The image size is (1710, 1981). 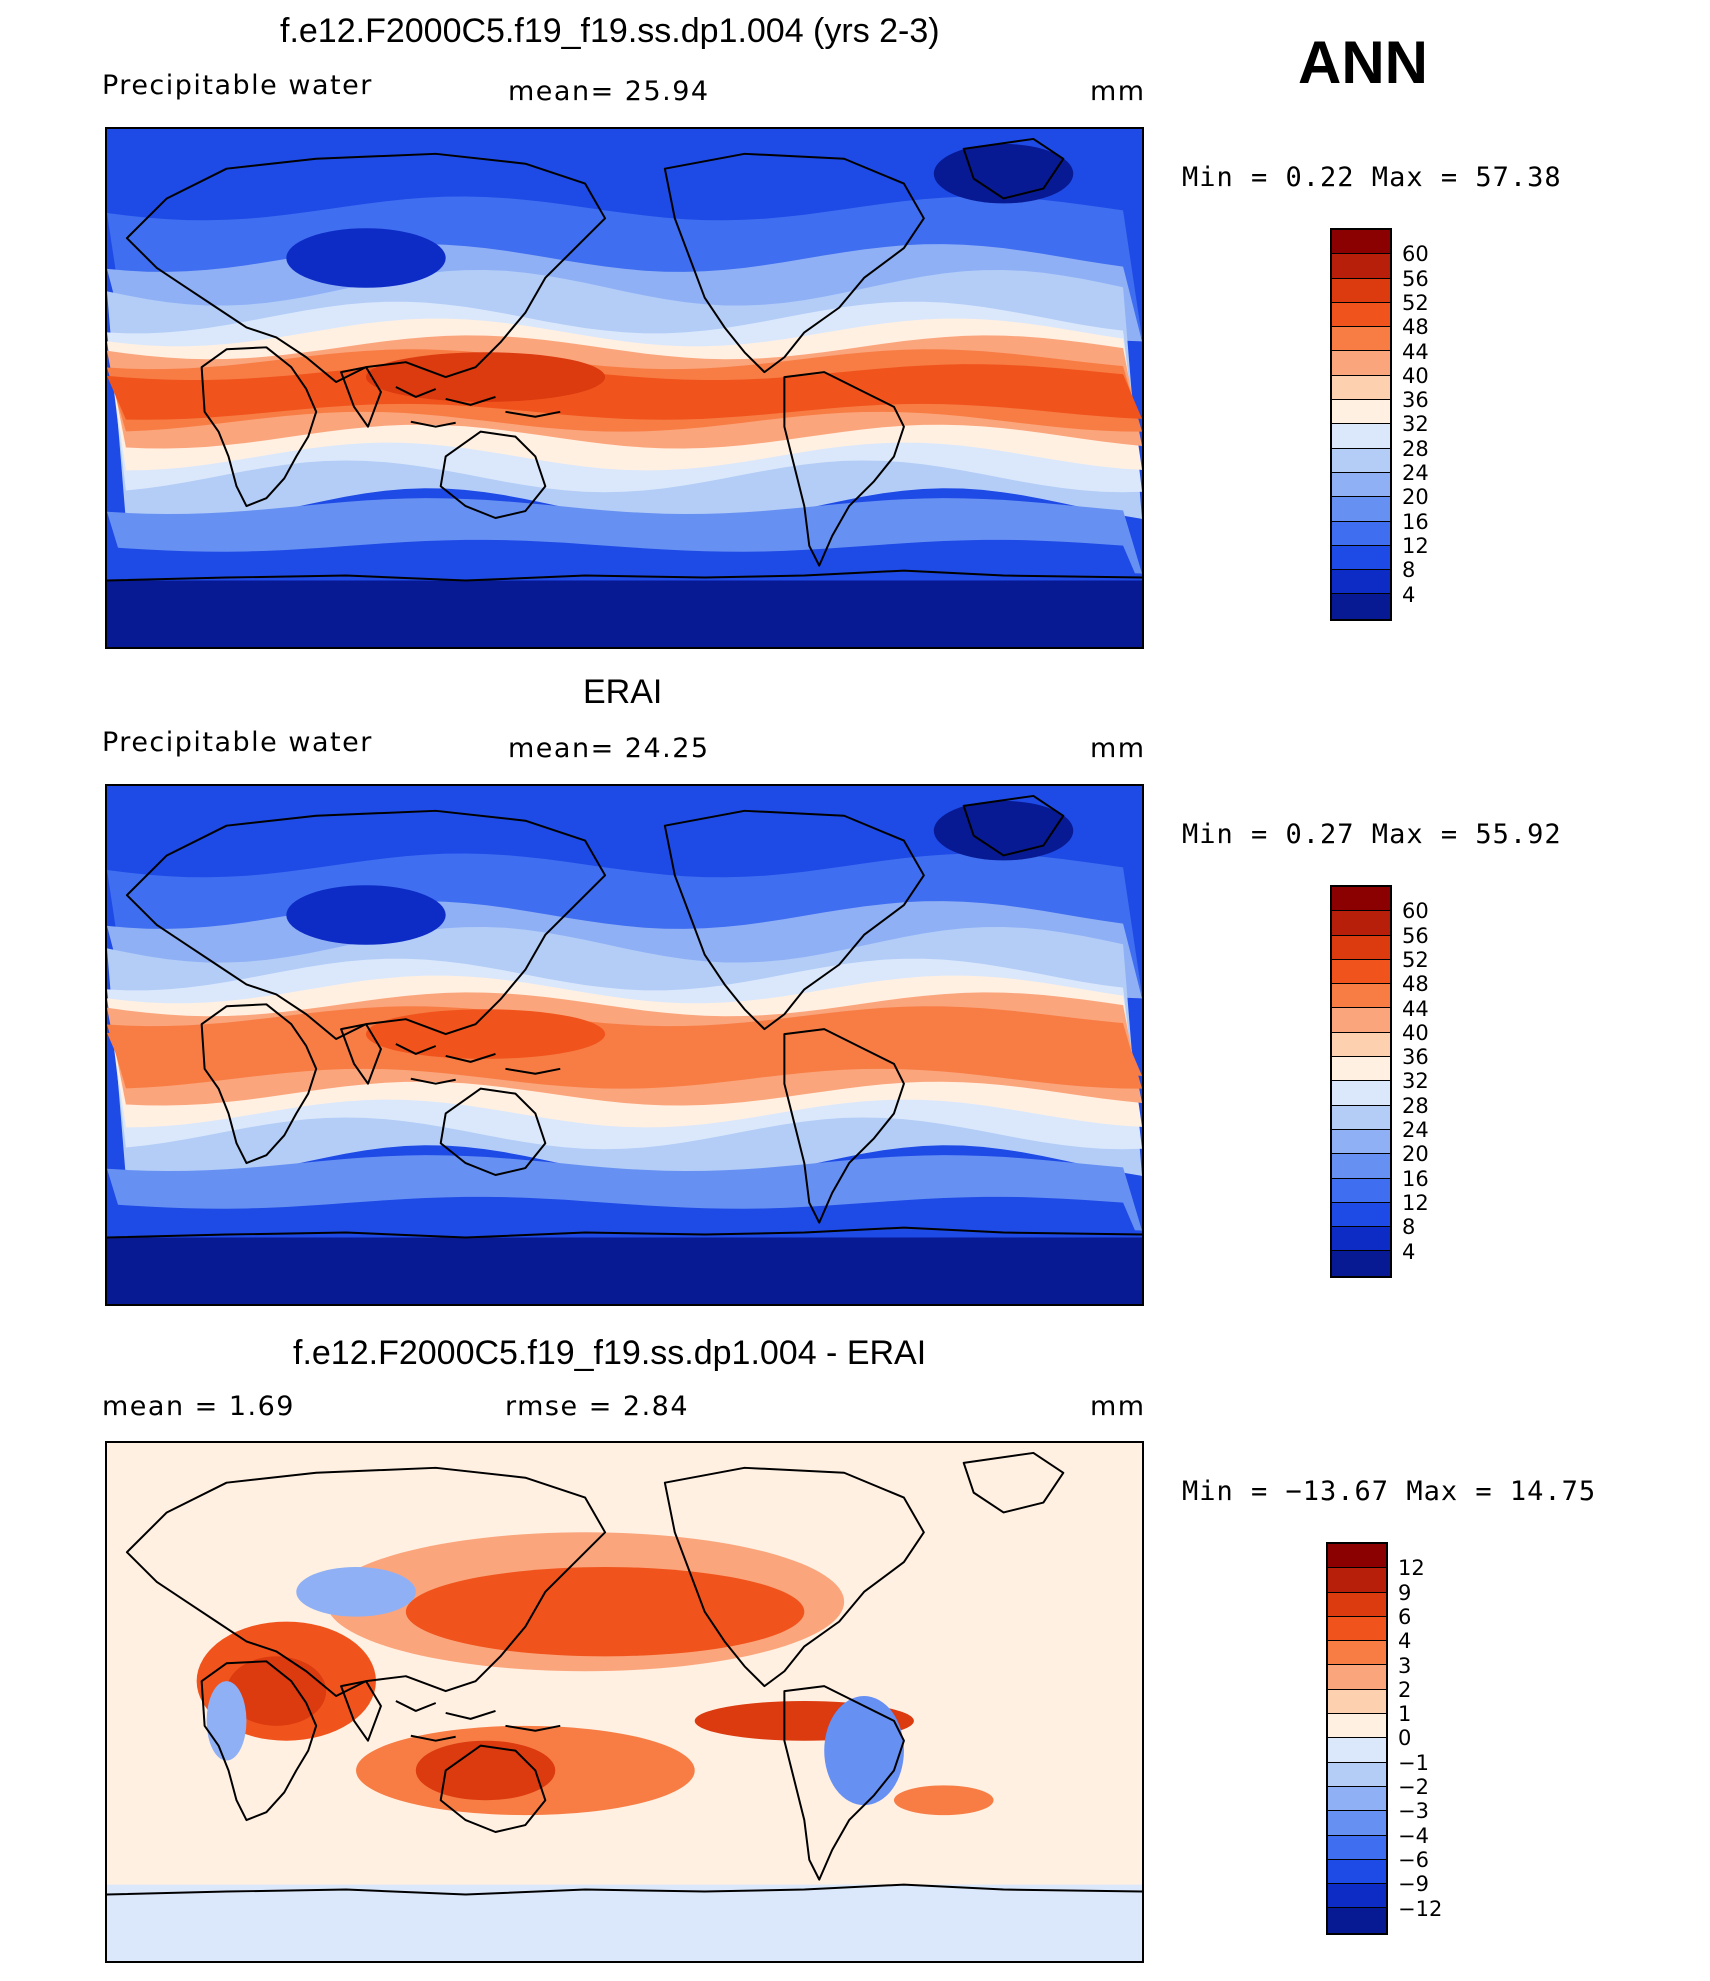 I want to click on colorbar-tick-label: 1, so click(x=1405, y=1714).